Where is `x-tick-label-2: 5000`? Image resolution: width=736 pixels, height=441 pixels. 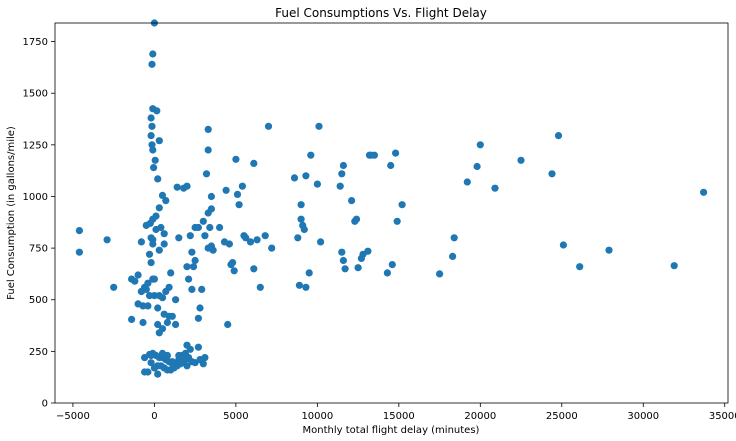 x-tick-label-2: 5000 is located at coordinates (235, 416).